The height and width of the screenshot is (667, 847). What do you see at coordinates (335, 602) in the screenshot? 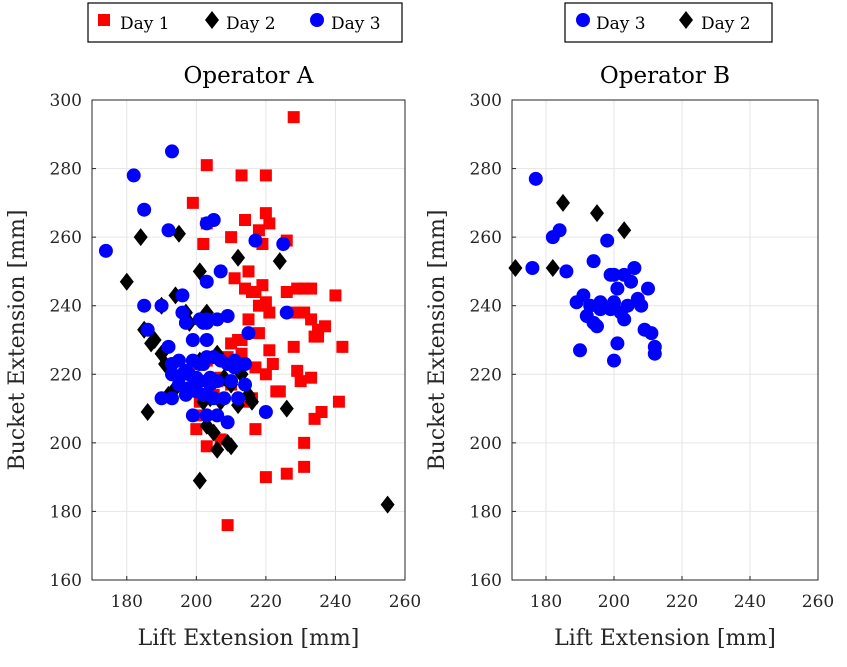
I see `x-tick-label: 240` at bounding box center [335, 602].